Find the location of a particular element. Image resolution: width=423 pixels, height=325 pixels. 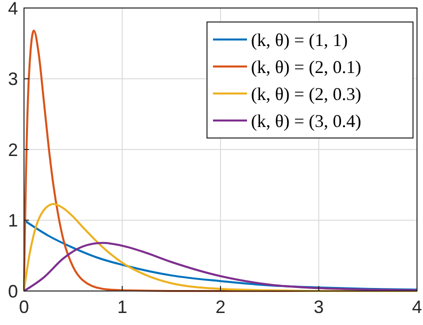

x-tick-label: 4 is located at coordinates (417, 307).